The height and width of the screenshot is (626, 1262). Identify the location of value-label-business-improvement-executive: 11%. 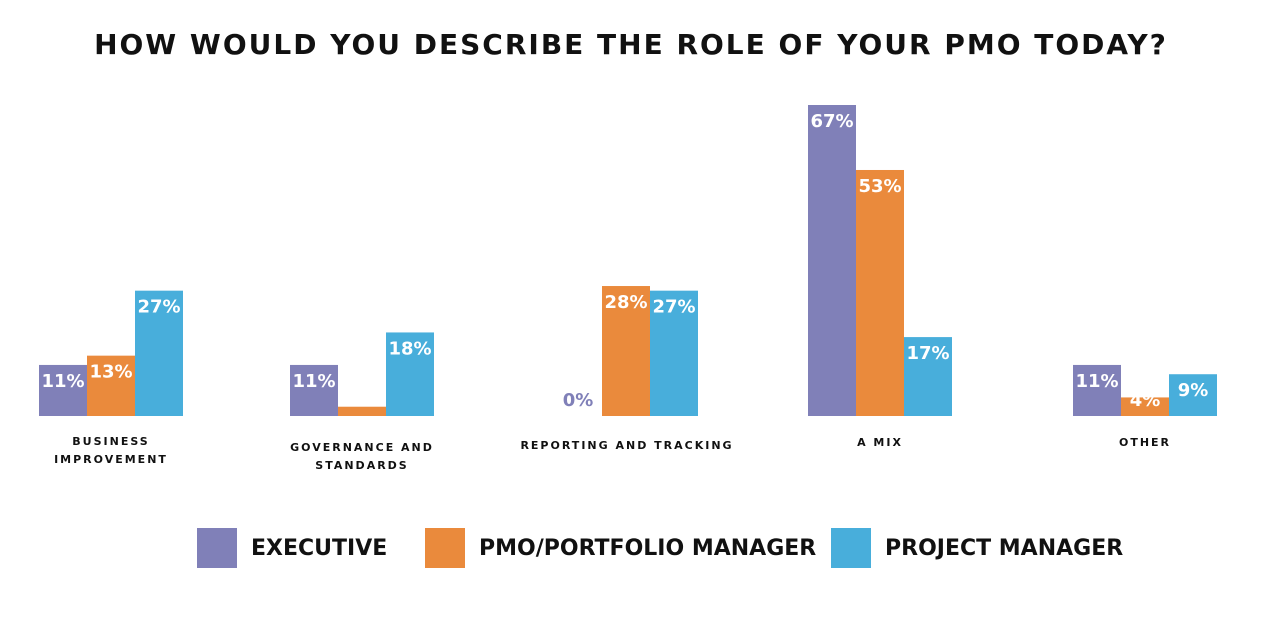
(62, 381).